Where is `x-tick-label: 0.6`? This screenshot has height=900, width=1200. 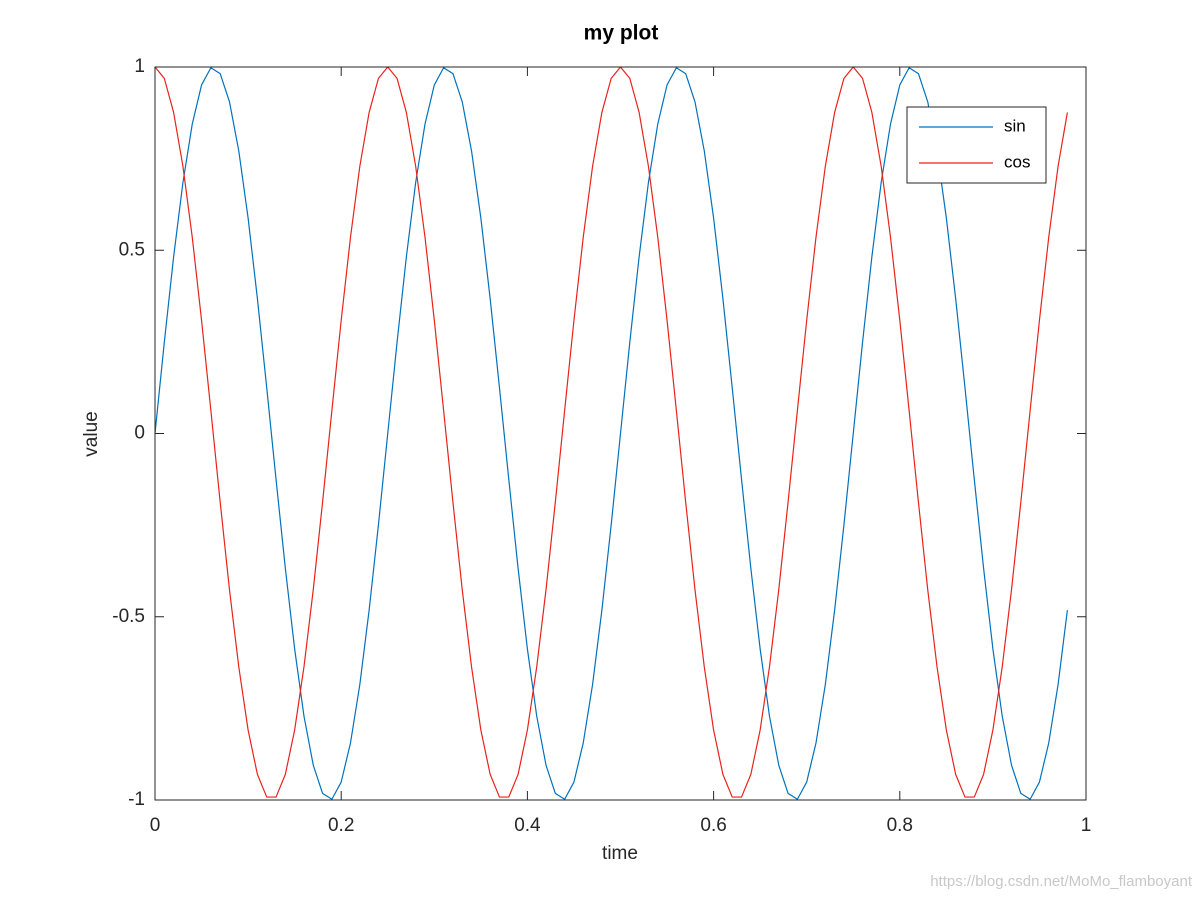
x-tick-label: 0.6 is located at coordinates (713, 825).